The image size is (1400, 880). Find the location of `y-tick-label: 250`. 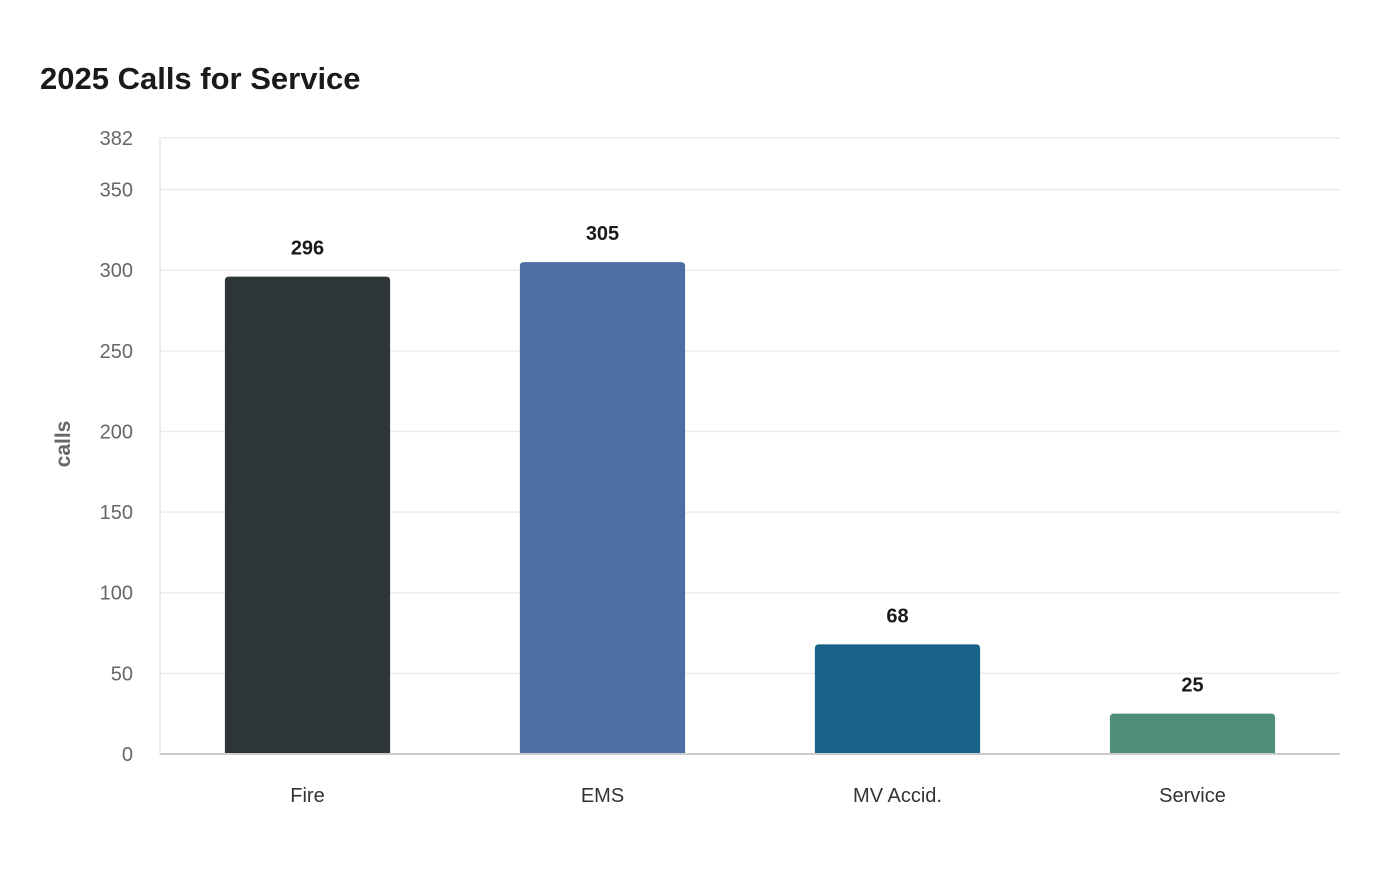

y-tick-label: 250 is located at coordinates (116, 352).